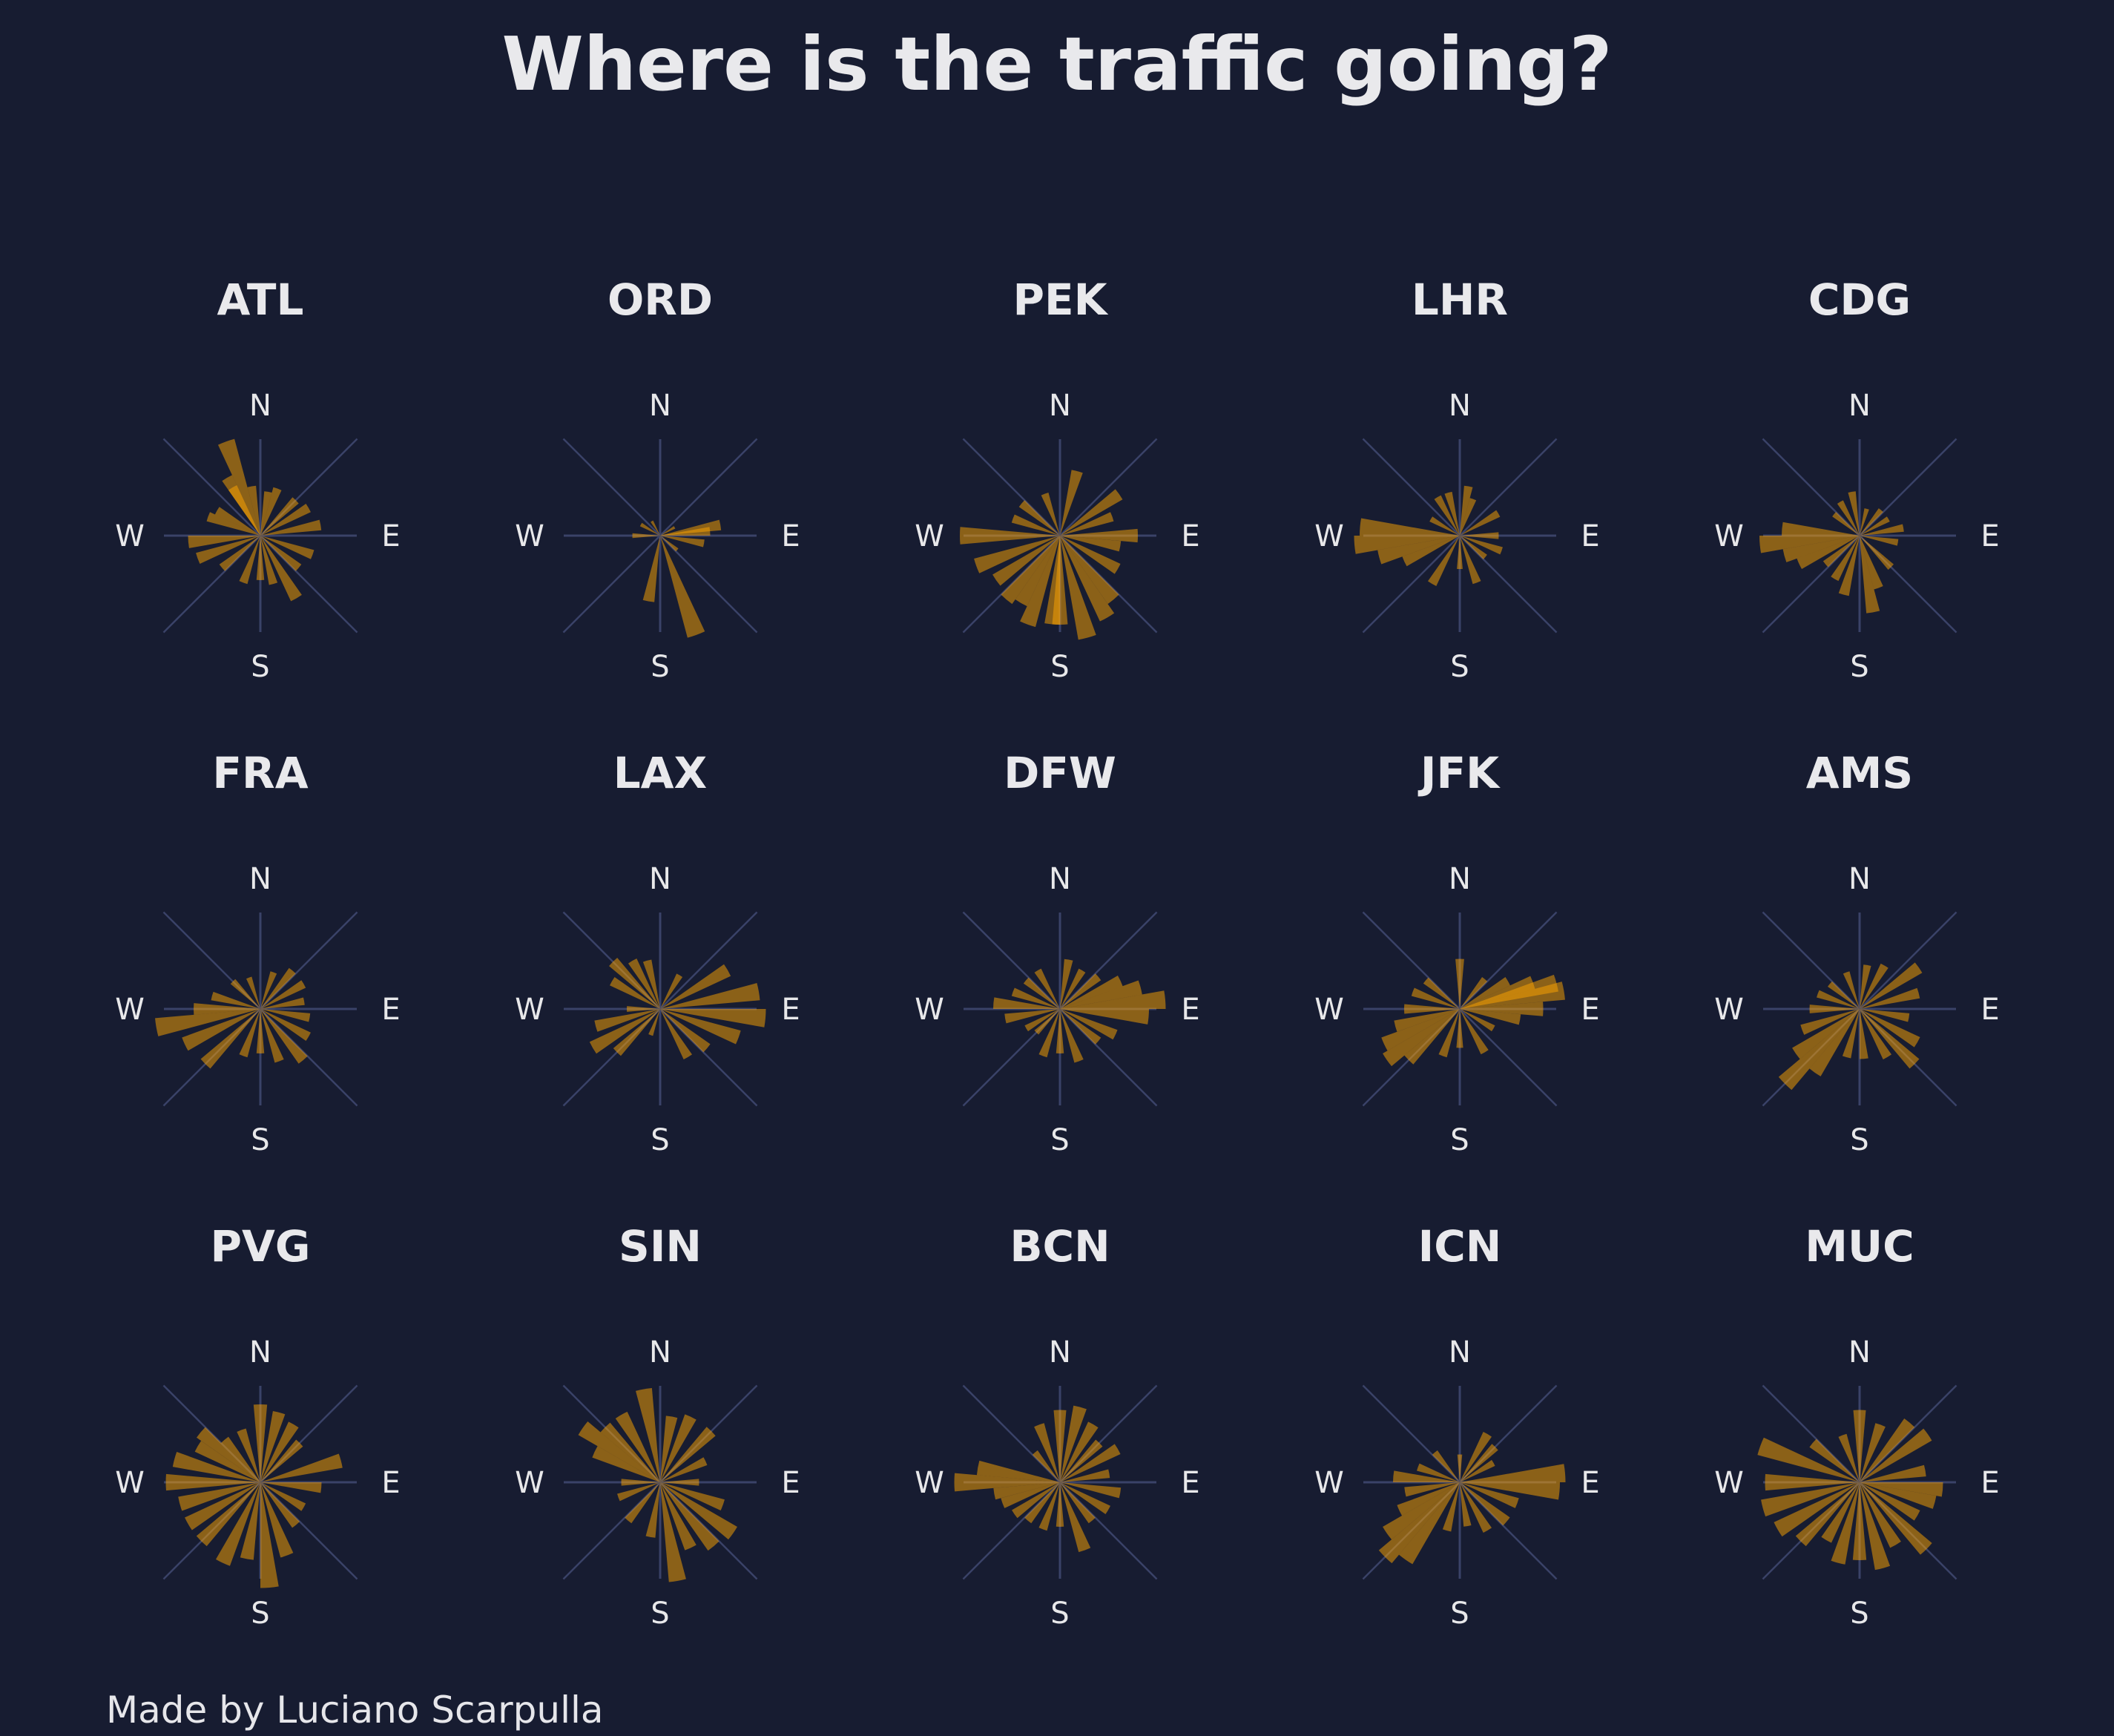 The height and width of the screenshot is (1736, 2114). Describe the element at coordinates (1456, 1426) in the screenshot. I see `panel-icn: ICN N E S W` at that location.